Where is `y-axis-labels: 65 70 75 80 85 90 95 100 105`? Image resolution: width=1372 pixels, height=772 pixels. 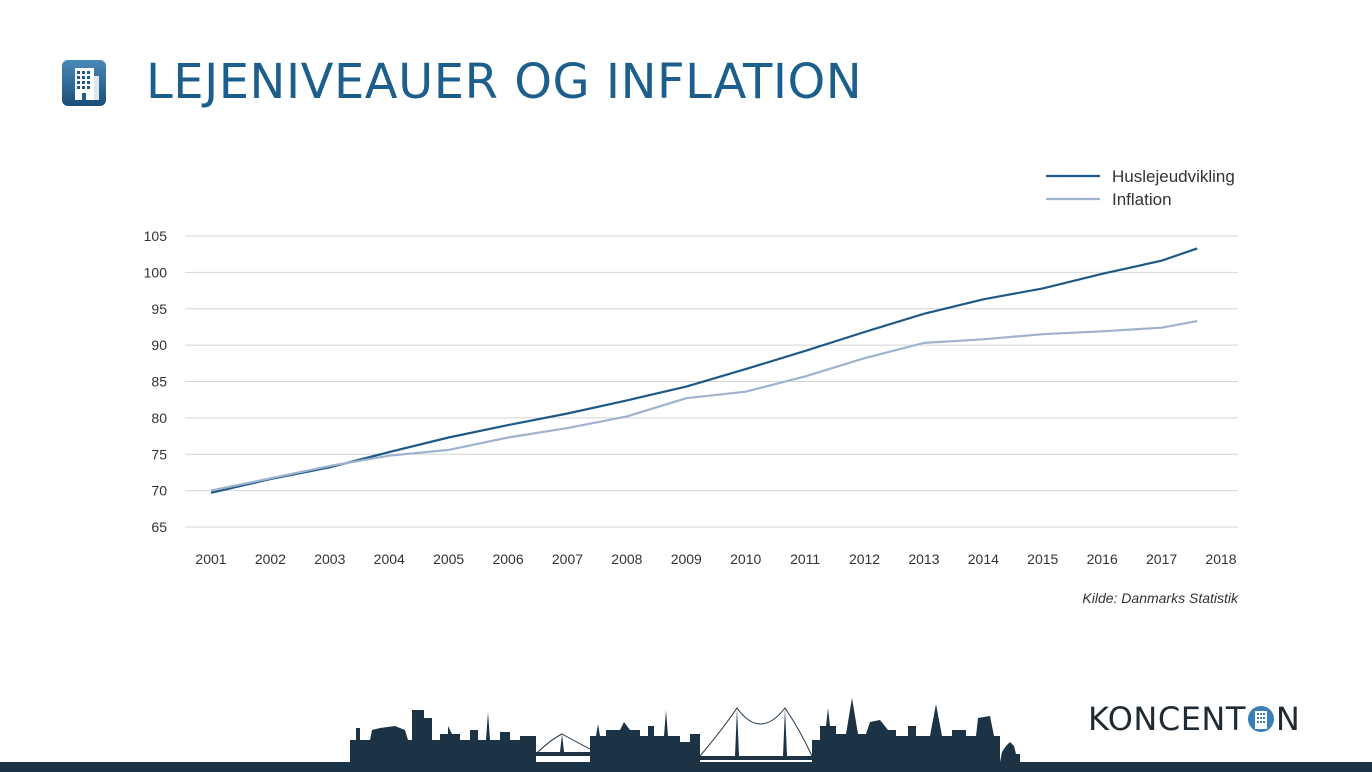
y-axis-labels: 65 70 75 80 85 90 95 100 105 is located at coordinates (156, 381).